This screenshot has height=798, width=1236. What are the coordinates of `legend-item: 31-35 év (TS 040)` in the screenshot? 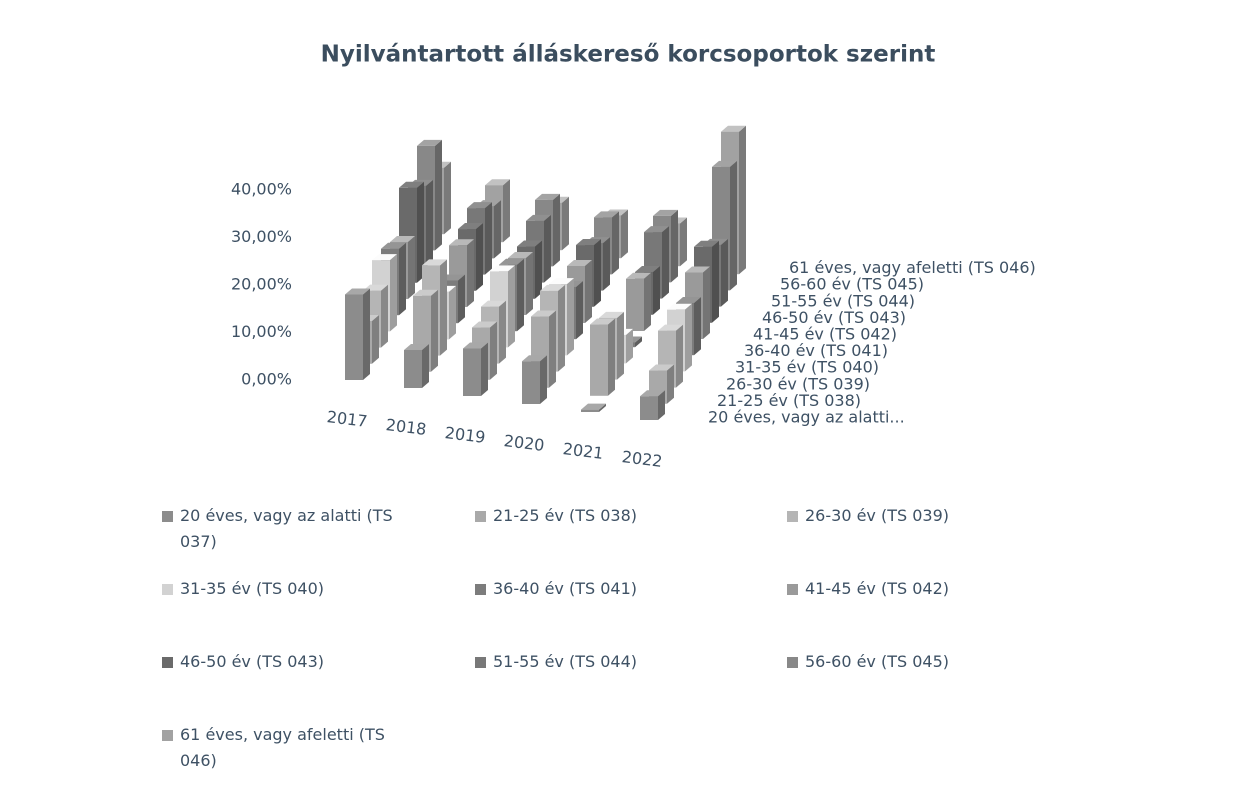 It's located at (318, 615).